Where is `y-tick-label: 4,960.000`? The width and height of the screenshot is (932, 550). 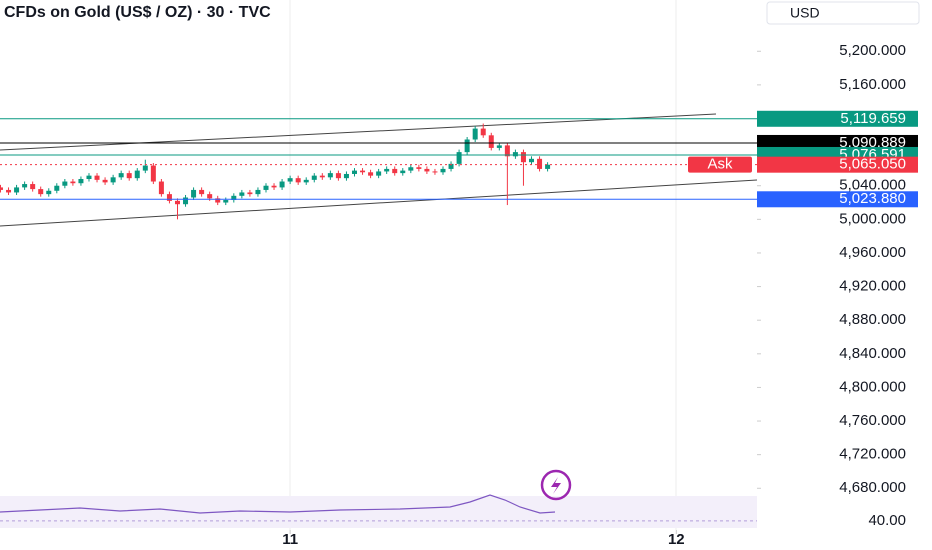
y-tick-label: 4,960.000 is located at coordinates (872, 252).